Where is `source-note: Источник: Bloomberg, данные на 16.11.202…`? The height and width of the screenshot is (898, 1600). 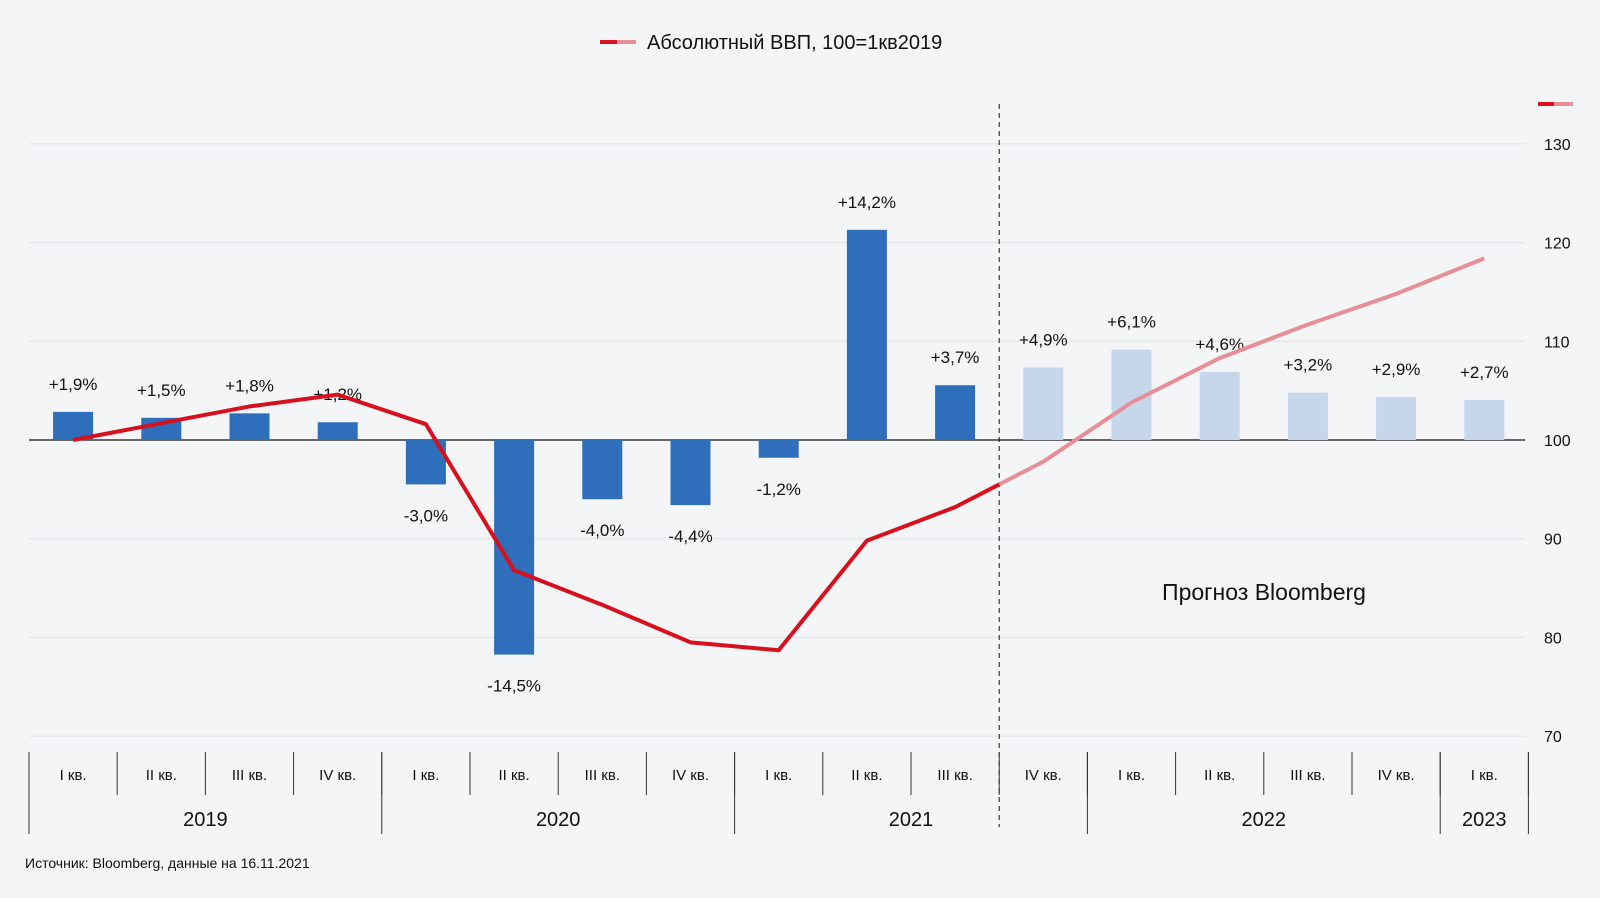
source-note: Источник: Bloomberg, данные на 16.11.202… is located at coordinates (167, 863).